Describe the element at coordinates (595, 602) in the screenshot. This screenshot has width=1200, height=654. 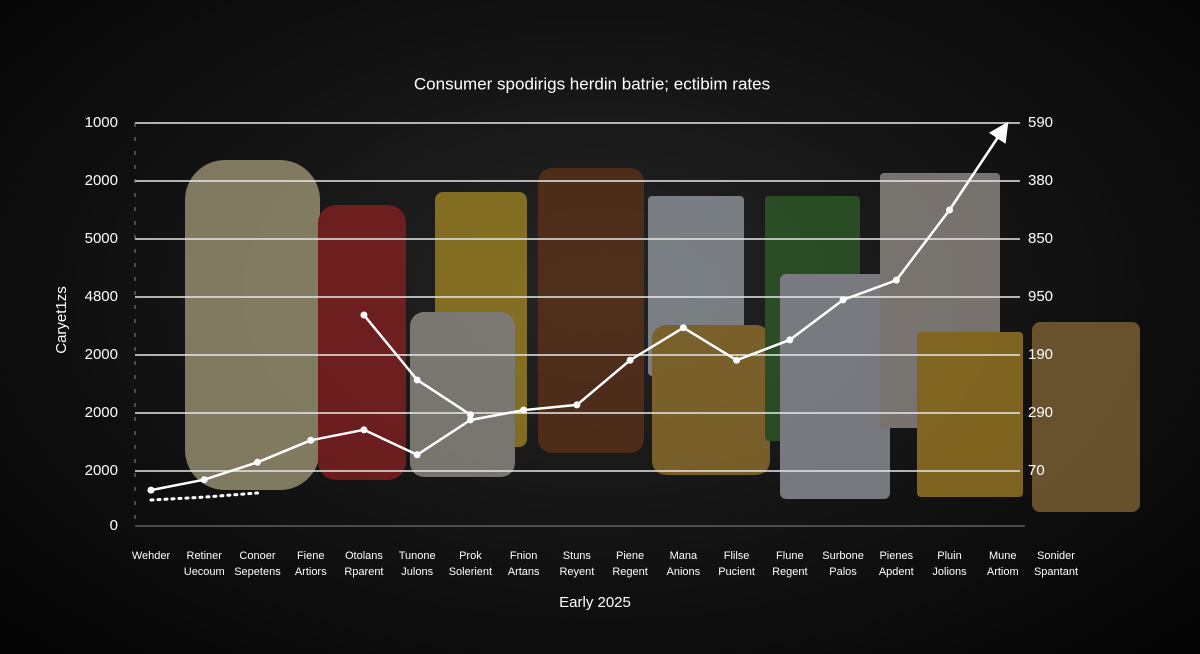
I see `x-axis-title: Early 2025` at that location.